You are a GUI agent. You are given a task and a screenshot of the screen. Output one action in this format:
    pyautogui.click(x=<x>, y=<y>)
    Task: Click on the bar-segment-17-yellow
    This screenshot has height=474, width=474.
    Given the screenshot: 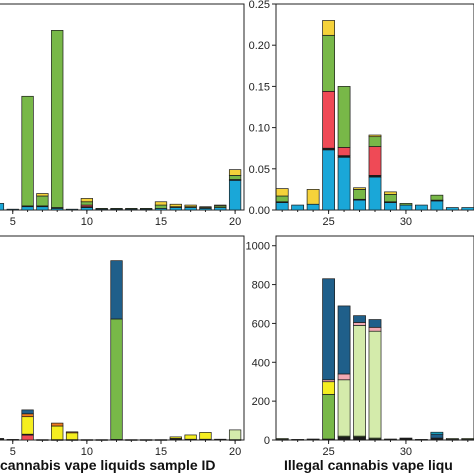 What is the action you would take?
    pyautogui.click(x=190, y=206)
    